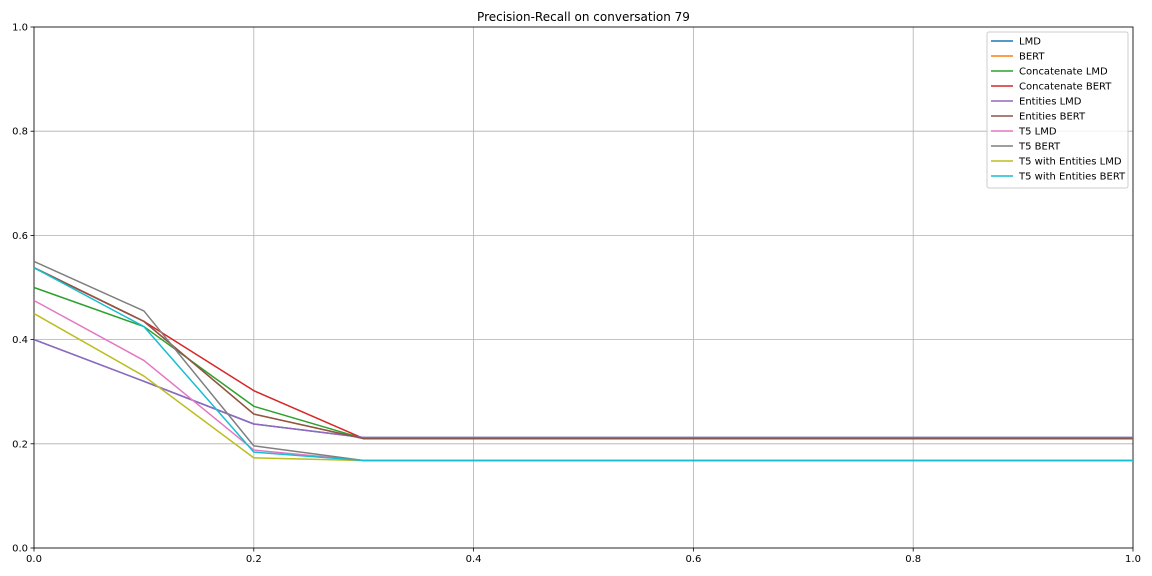 This screenshot has width=1152, height=576. Describe the element at coordinates (254, 559) in the screenshot. I see `x-tick-label: 0.2` at that location.